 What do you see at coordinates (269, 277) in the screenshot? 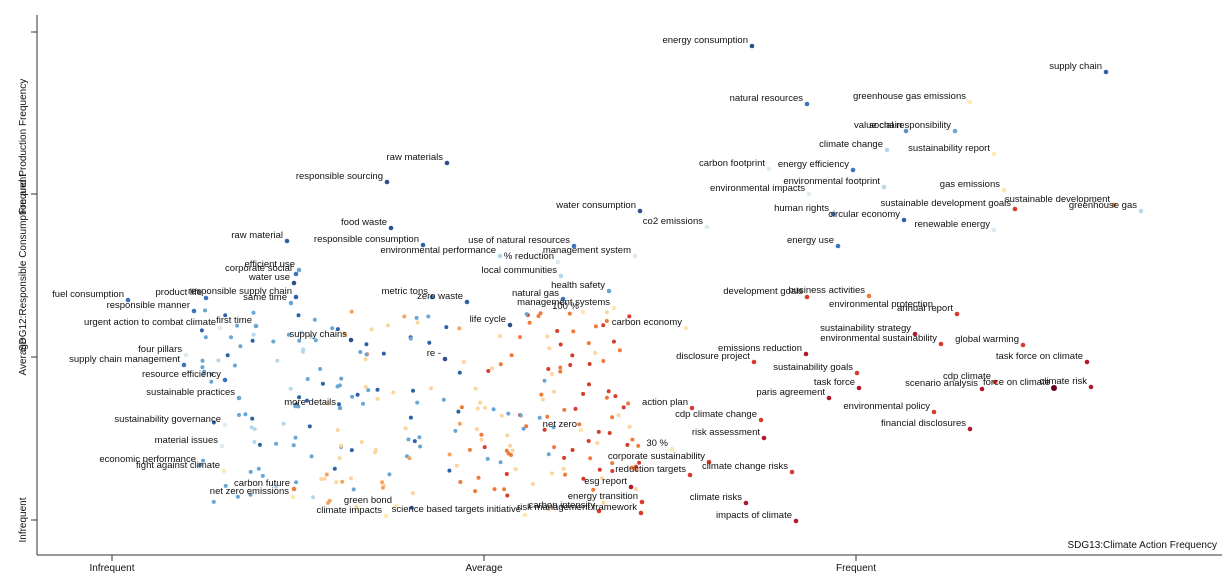
I see `point-label: water use` at bounding box center [269, 277].